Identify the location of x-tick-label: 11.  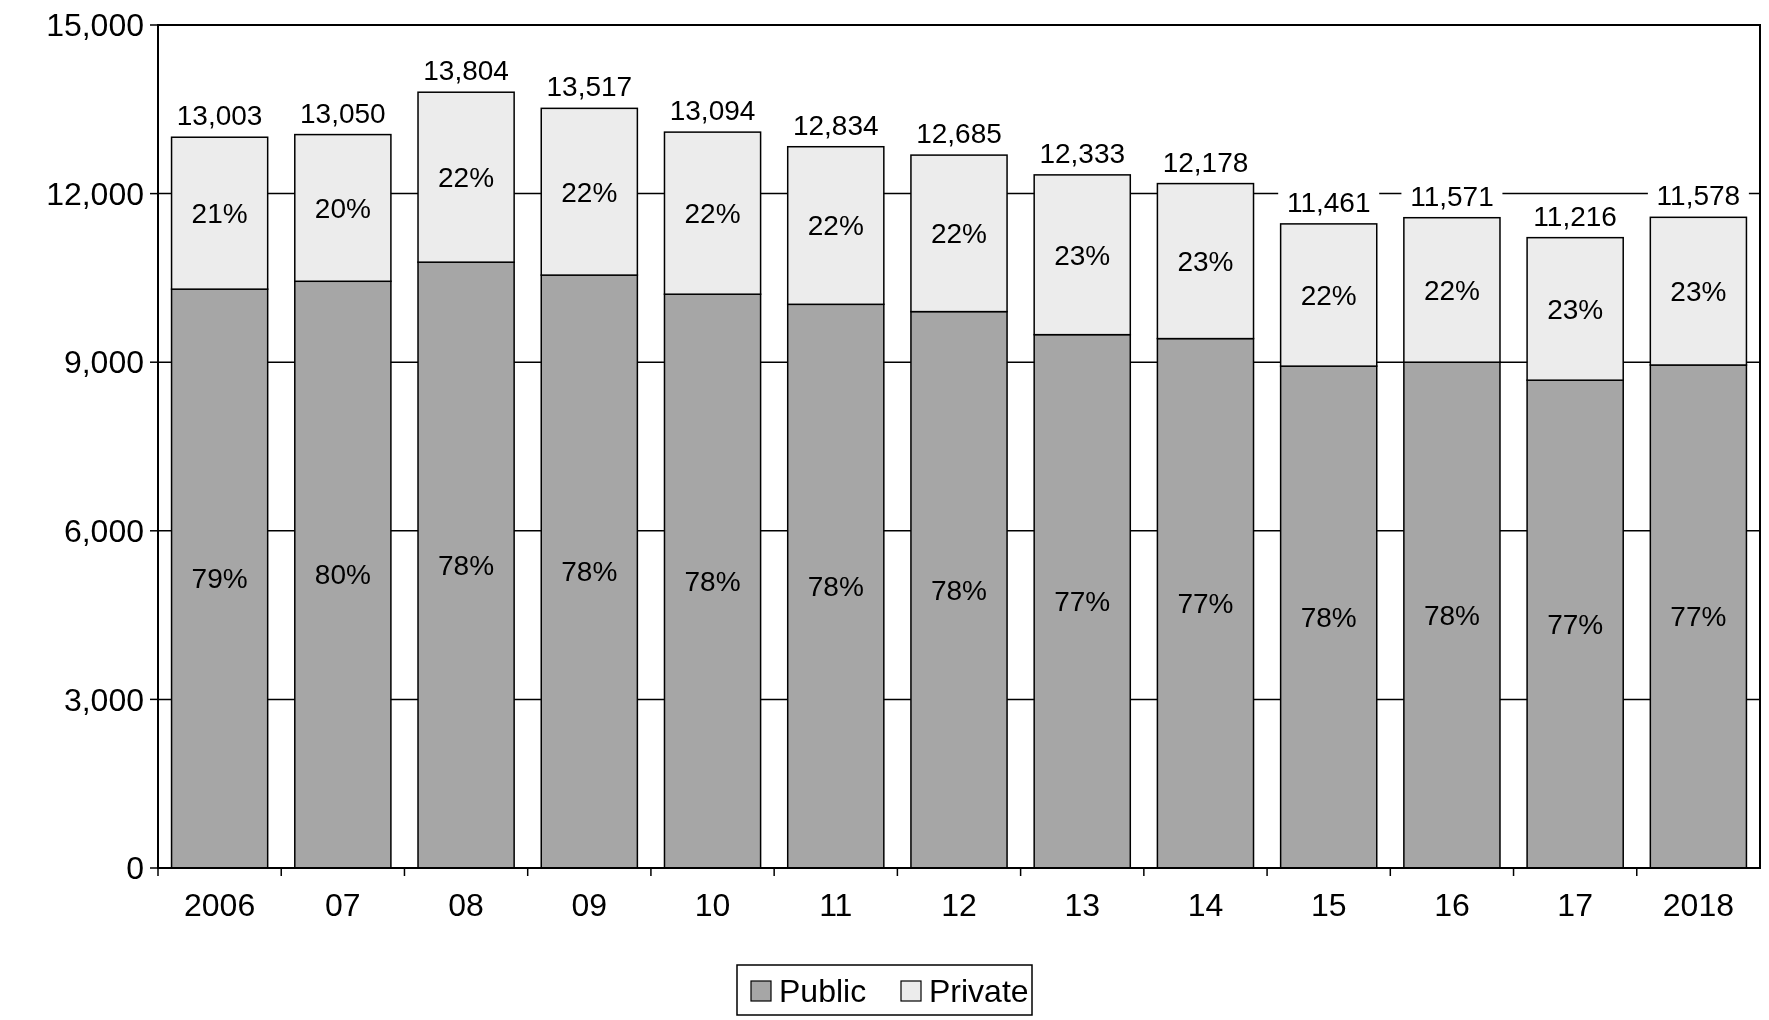
(836, 905).